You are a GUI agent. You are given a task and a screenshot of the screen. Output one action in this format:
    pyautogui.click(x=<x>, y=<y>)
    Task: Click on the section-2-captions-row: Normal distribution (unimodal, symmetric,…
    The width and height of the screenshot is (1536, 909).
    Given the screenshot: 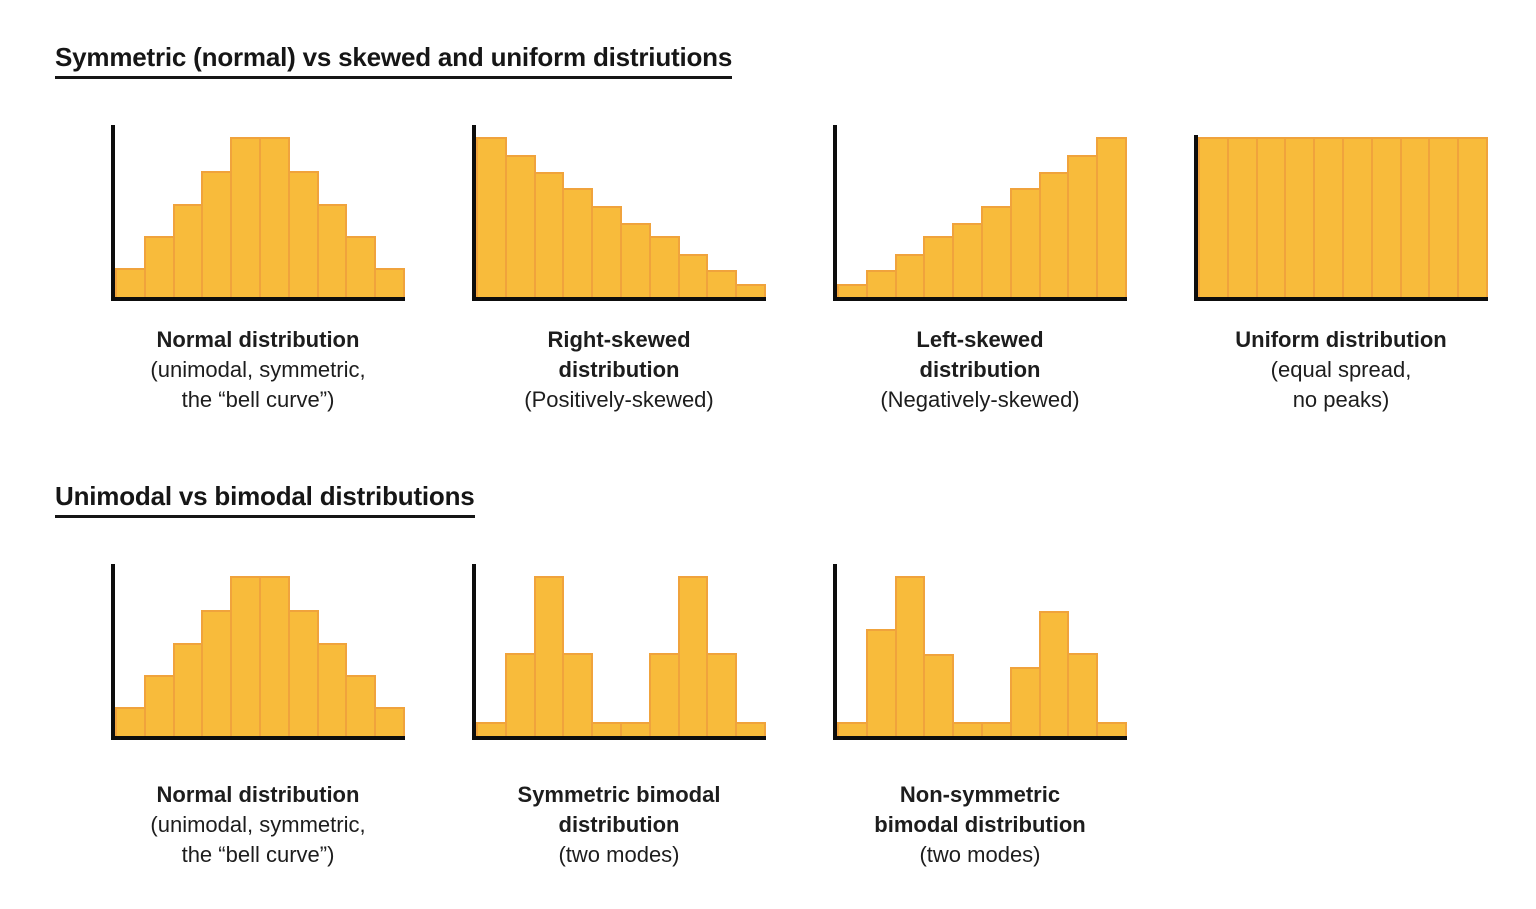 What is the action you would take?
    pyautogui.click(x=823, y=825)
    